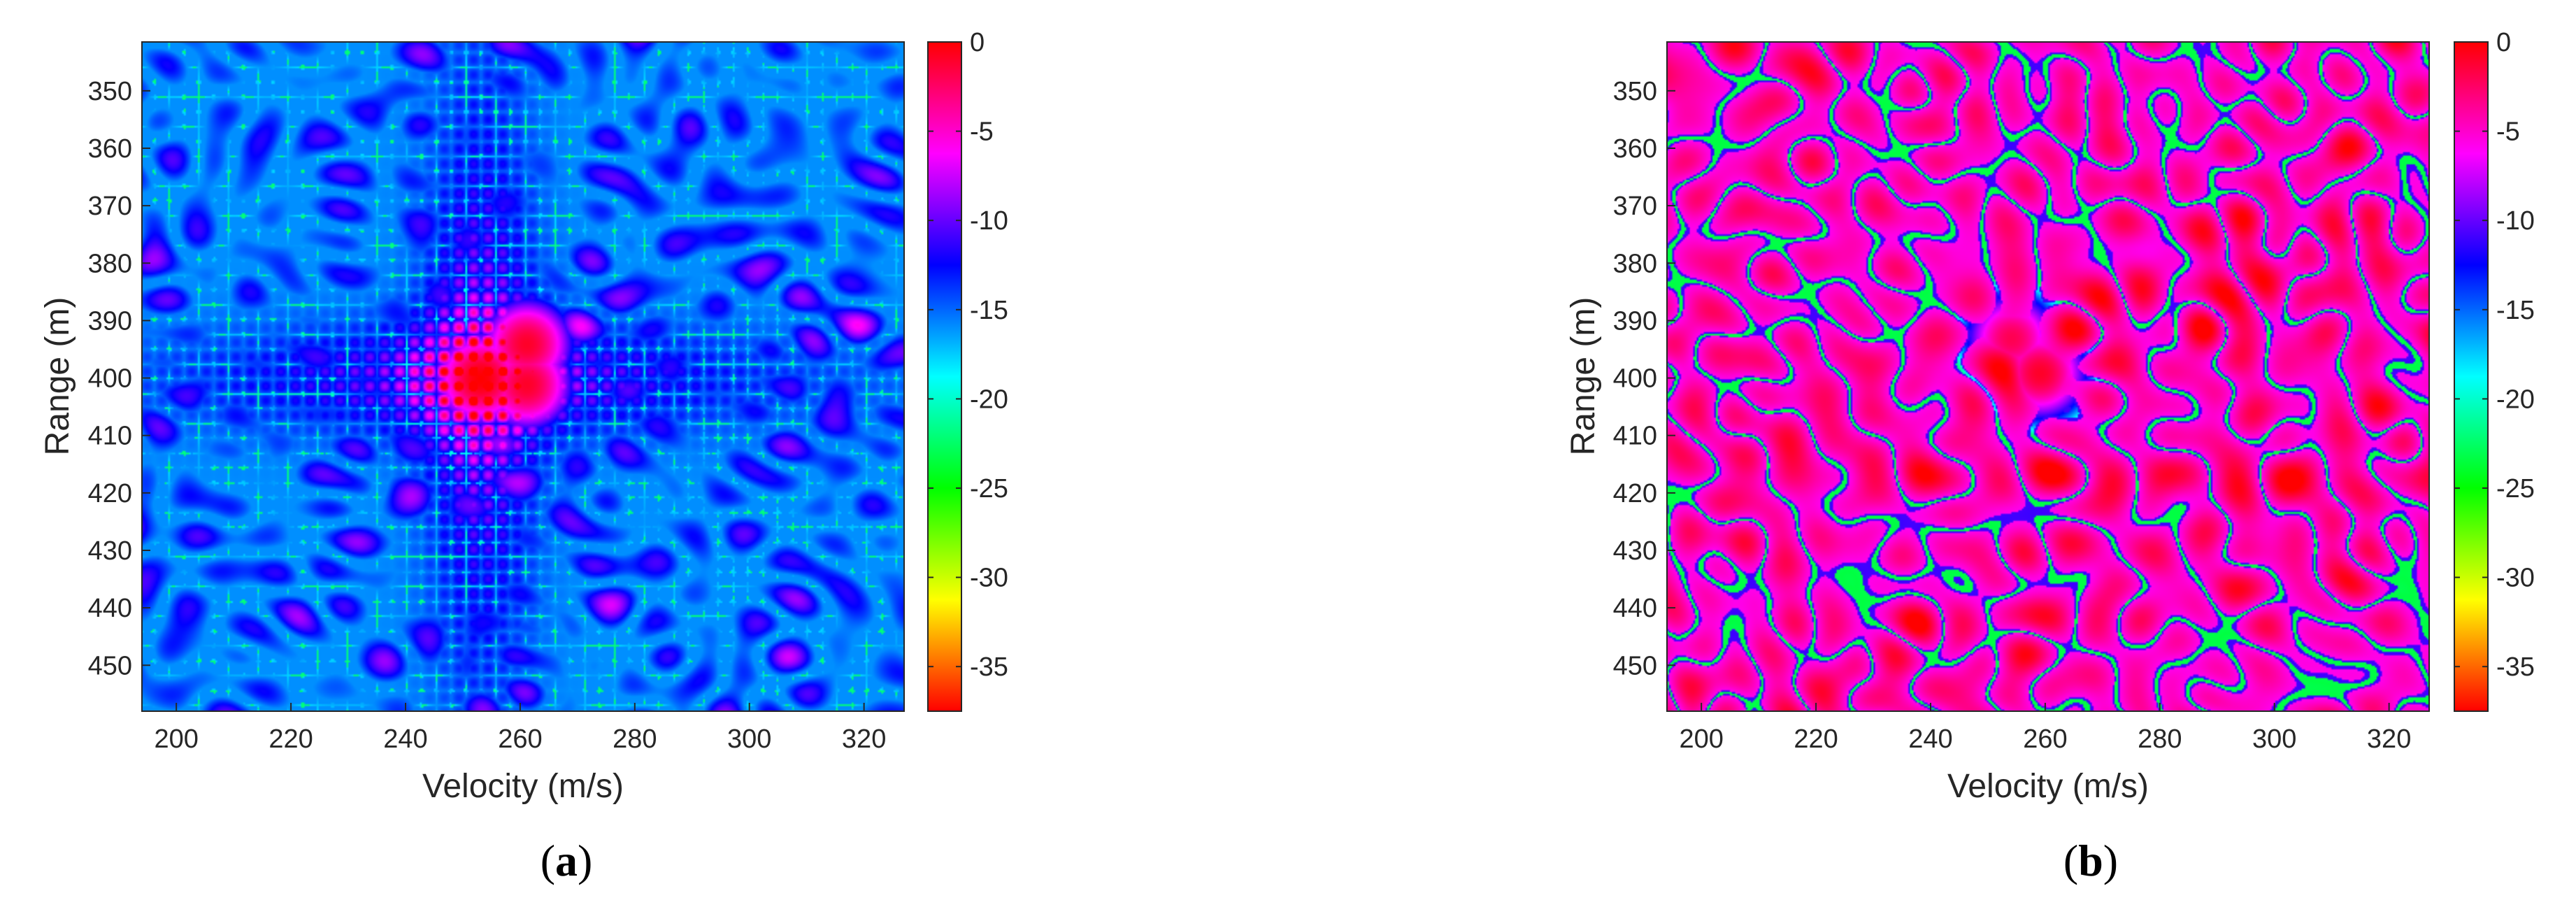 The height and width of the screenshot is (914, 2576). Describe the element at coordinates (2110, 860) in the screenshot. I see `panel-label-close-b: )` at that location.